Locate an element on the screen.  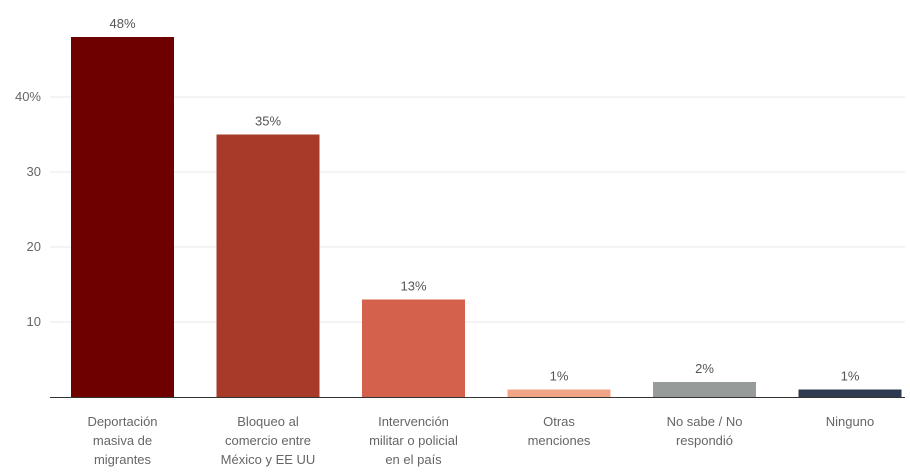
category-label: Deportación is located at coordinates (122, 421).